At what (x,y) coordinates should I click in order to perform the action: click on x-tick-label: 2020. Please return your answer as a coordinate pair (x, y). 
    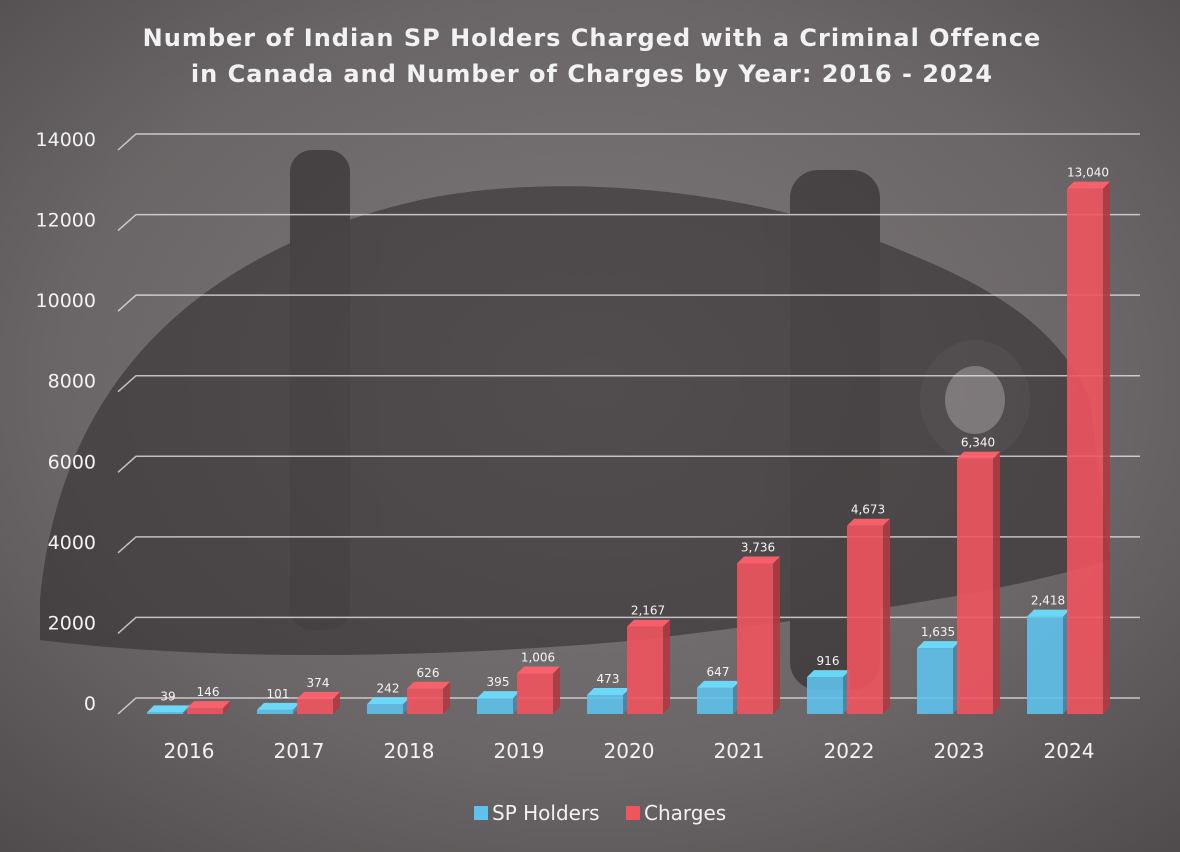
    Looking at the image, I should click on (629, 751).